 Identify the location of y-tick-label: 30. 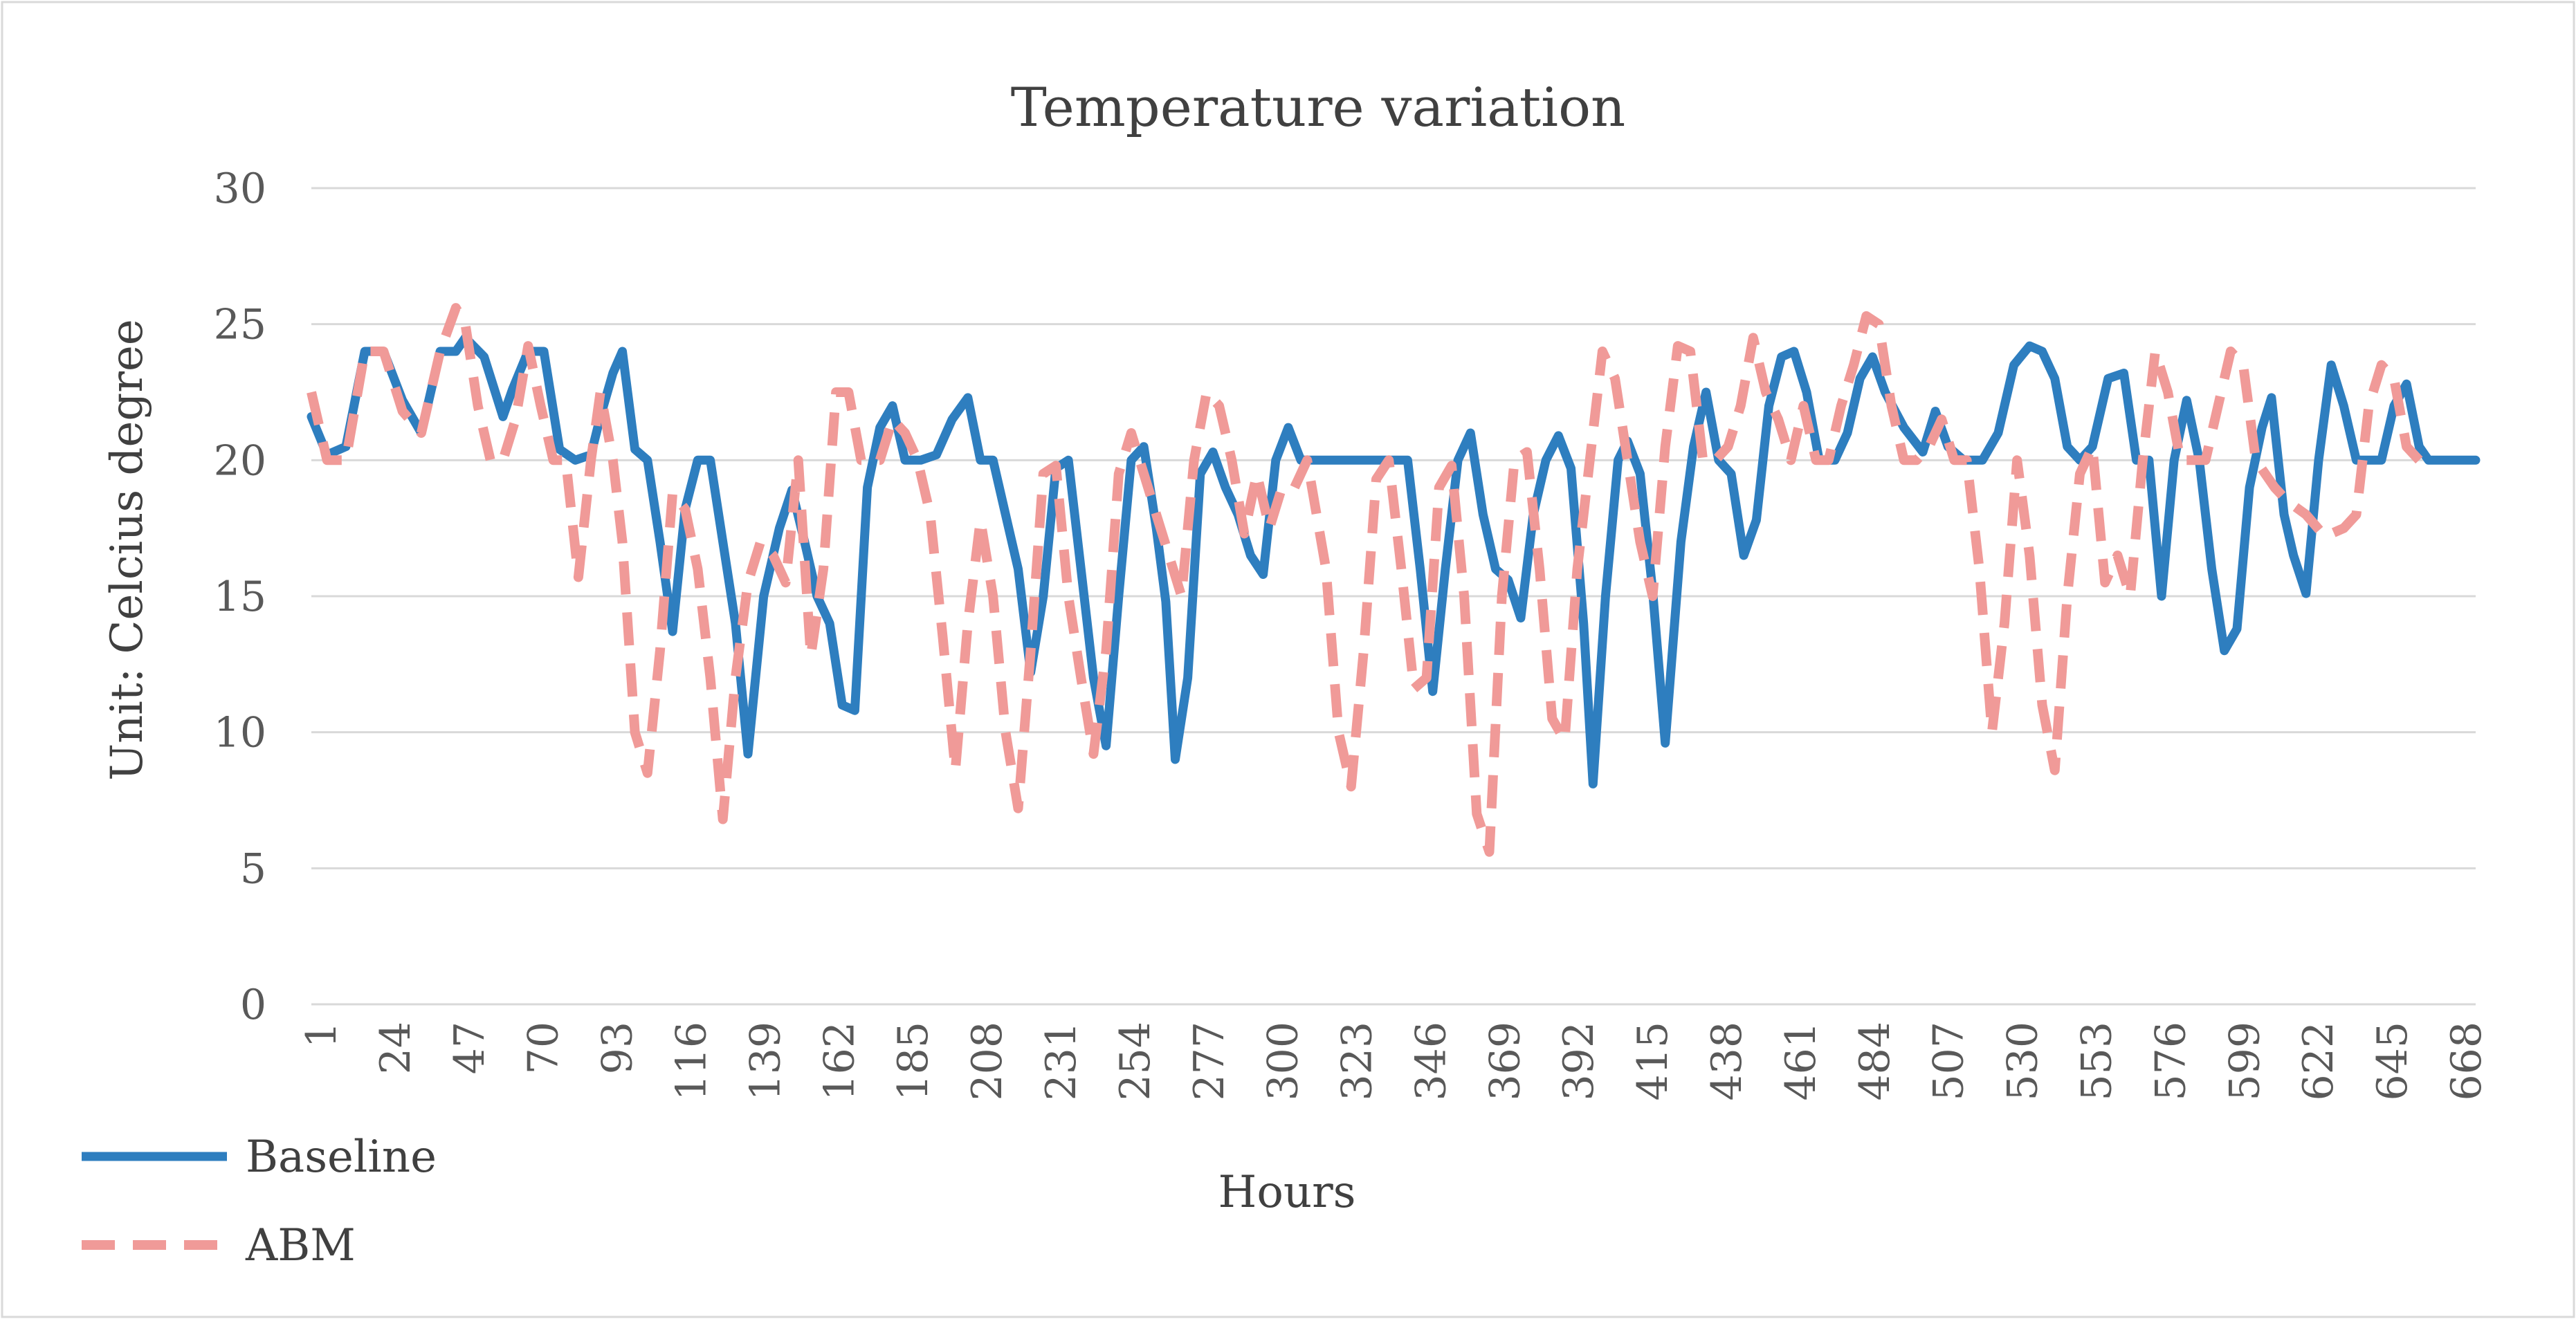
(240, 189).